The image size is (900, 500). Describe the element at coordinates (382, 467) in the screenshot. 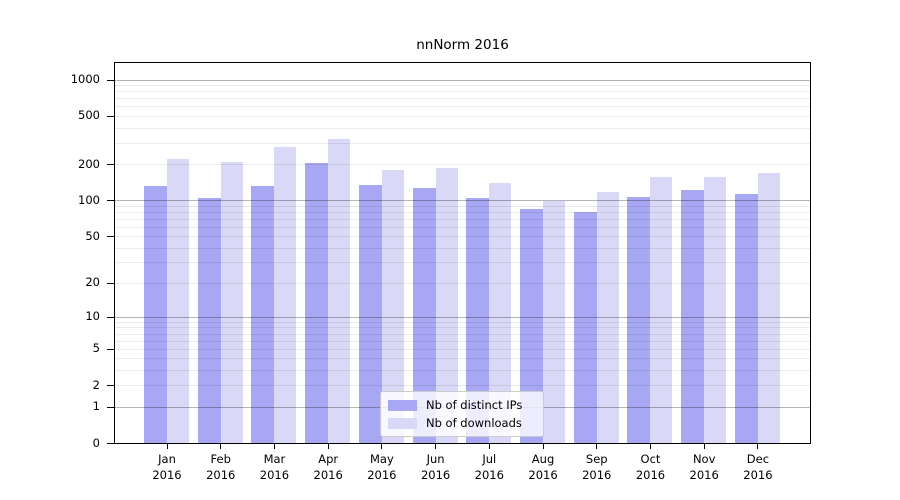

I see `x-tick-label-may: May 2016` at that location.